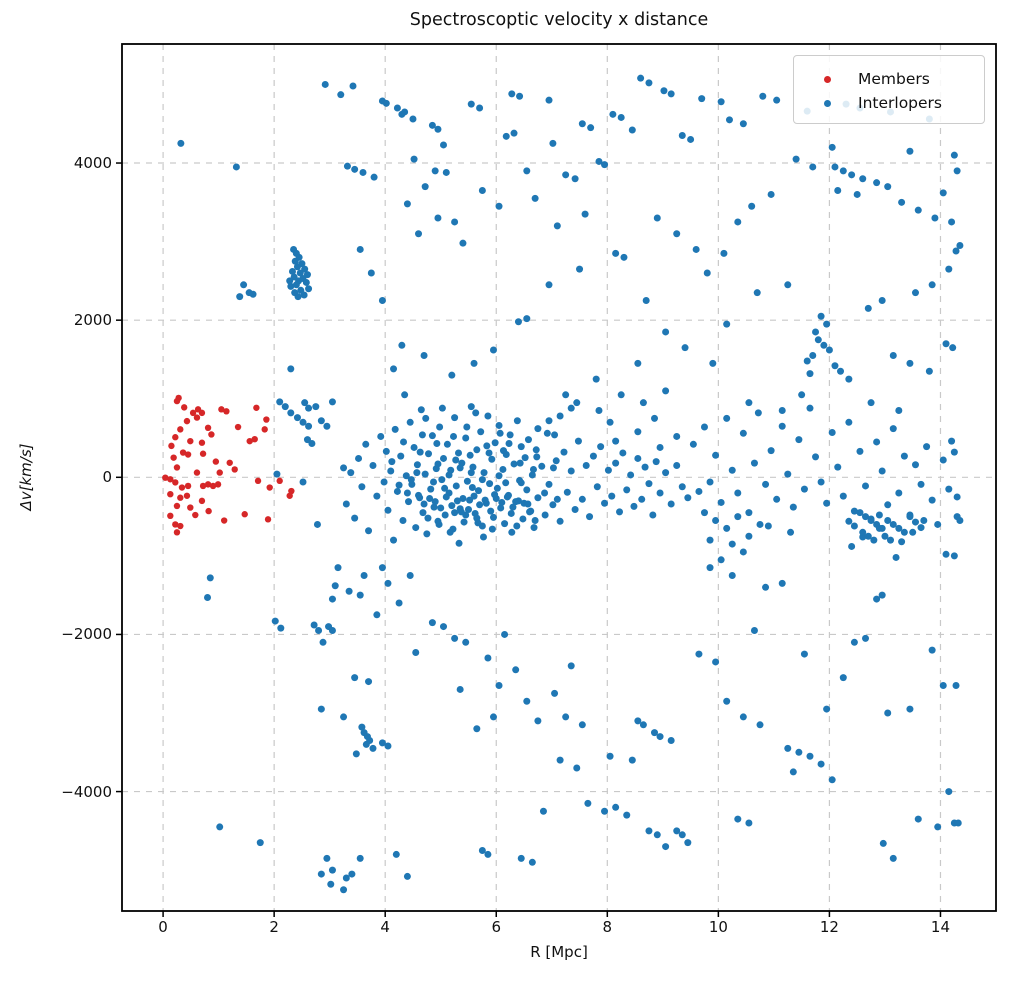 The height and width of the screenshot is (983, 1010). What do you see at coordinates (827, 103) in the screenshot?
I see `interlopers-marker-icon` at bounding box center [827, 103].